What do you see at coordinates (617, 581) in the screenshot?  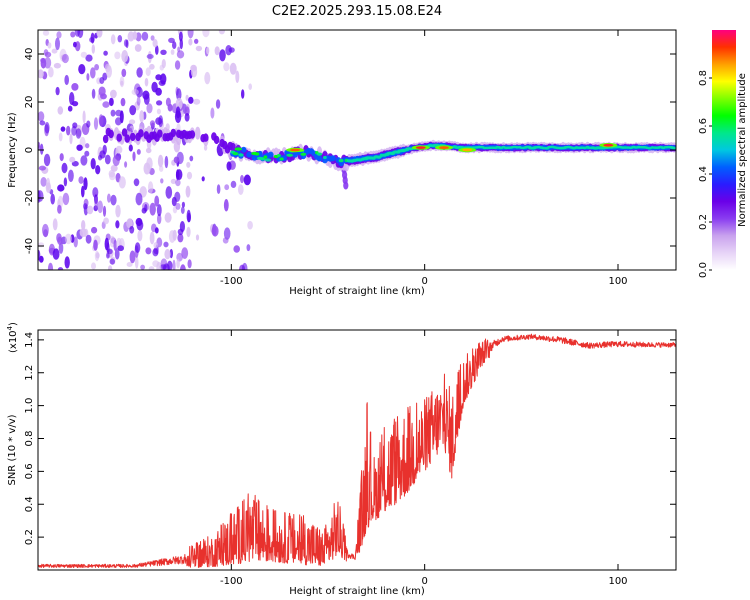 I see `snr-xtick-label: 100` at bounding box center [617, 581].